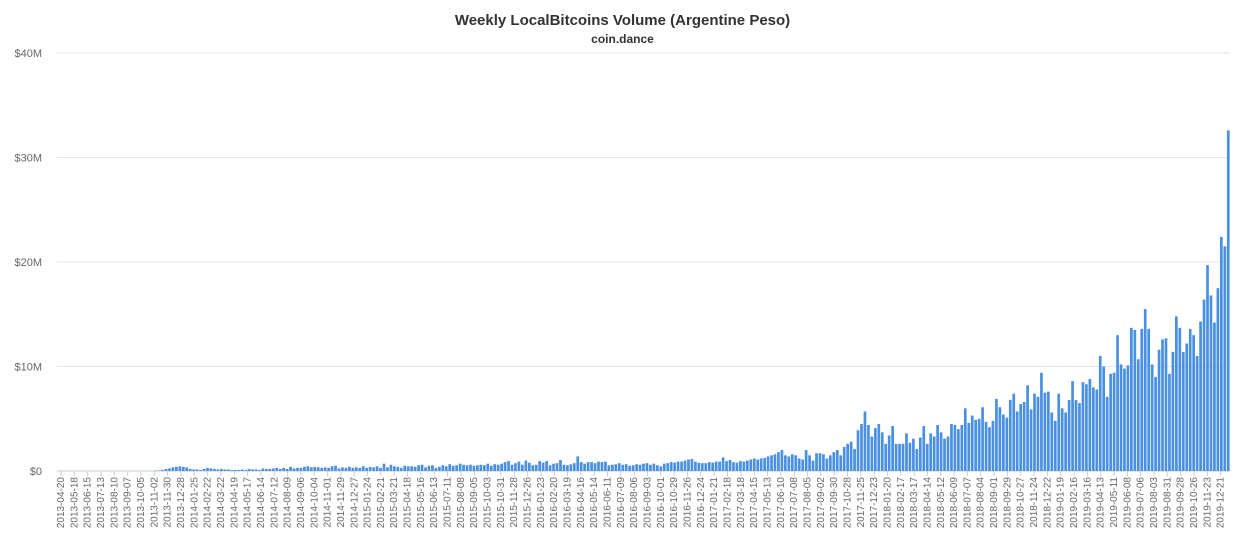 The width and height of the screenshot is (1245, 550). Describe the element at coordinates (834, 503) in the screenshot. I see `x-tick-label: 2017-09-30` at that location.